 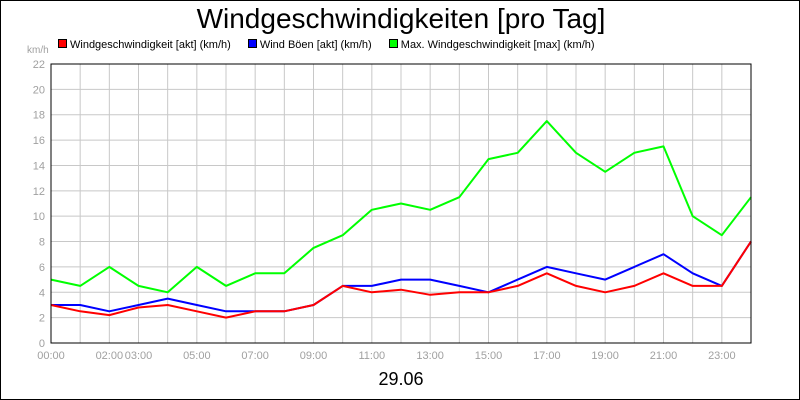 What do you see at coordinates (42, 344) in the screenshot?
I see `y-tick-label: 0` at bounding box center [42, 344].